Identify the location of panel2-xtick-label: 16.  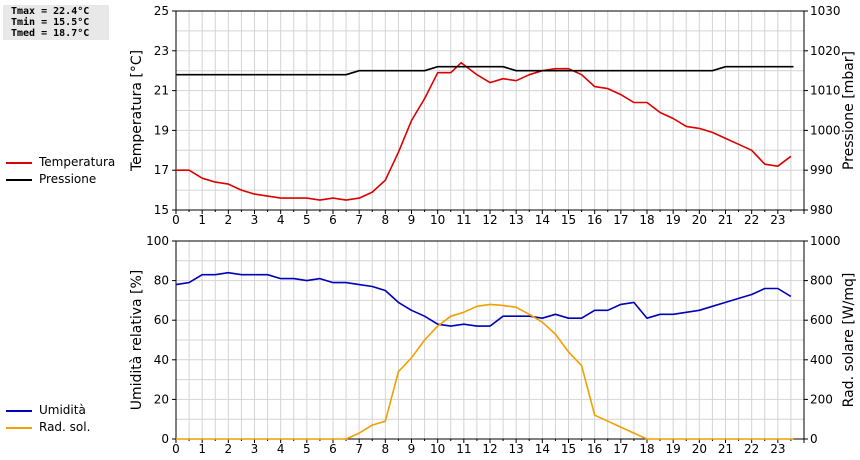
(594, 449).